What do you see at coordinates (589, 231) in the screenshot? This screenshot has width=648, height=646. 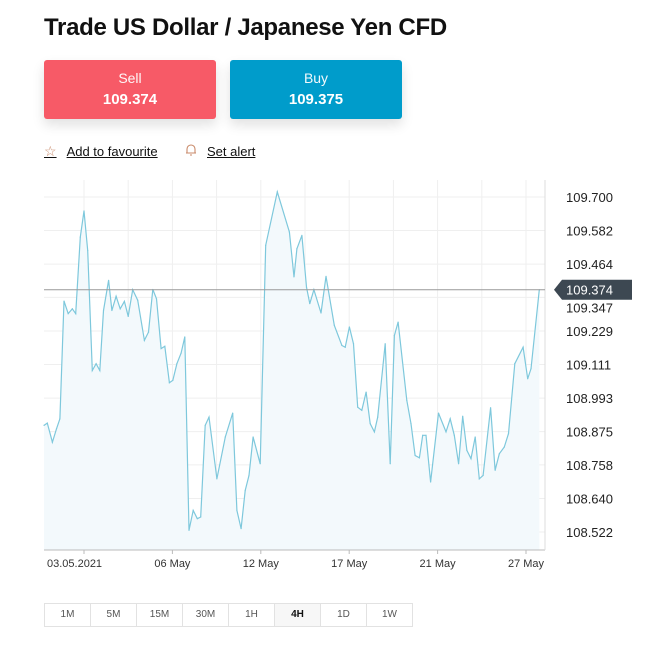 I see `y-tick-label: 109.582` at bounding box center [589, 231].